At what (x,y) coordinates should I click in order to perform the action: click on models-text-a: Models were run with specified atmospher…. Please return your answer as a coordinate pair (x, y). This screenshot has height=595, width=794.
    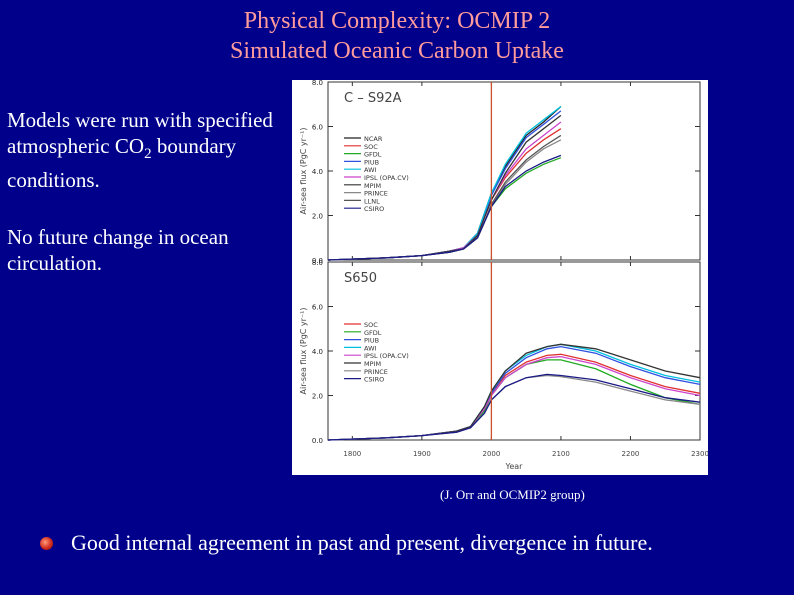
    Looking at the image, I should click on (140, 133).